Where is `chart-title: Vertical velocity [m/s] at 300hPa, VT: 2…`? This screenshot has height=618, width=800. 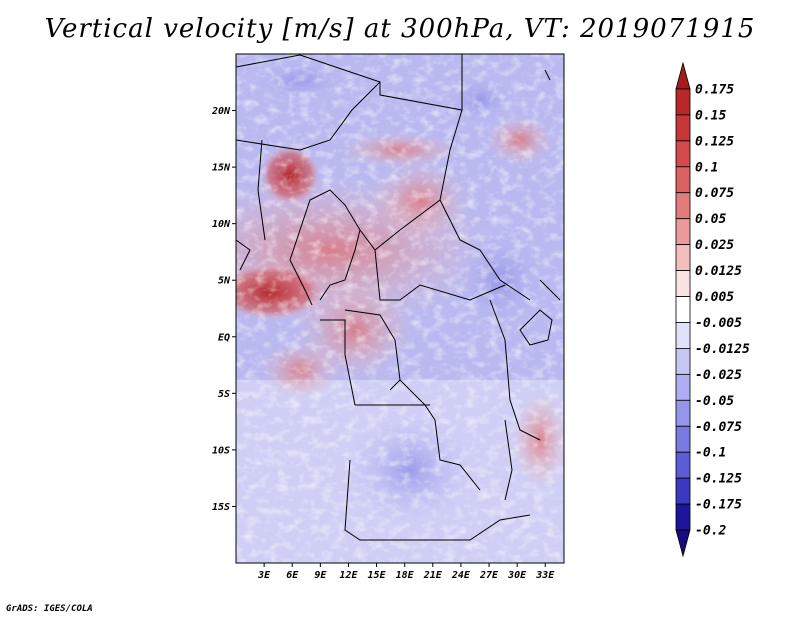
chart-title: Vertical velocity [m/s] at 300hPa, VT: 2… is located at coordinates (400, 29).